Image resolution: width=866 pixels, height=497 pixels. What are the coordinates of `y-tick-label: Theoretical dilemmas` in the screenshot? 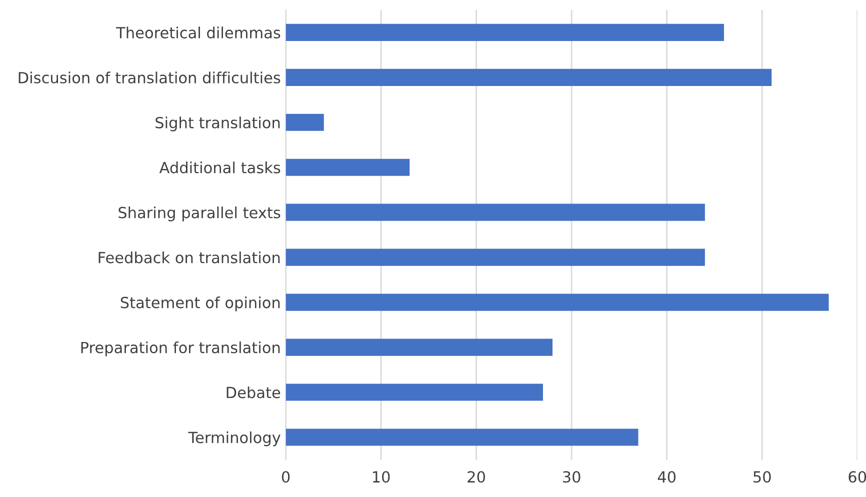 It's located at (198, 32).